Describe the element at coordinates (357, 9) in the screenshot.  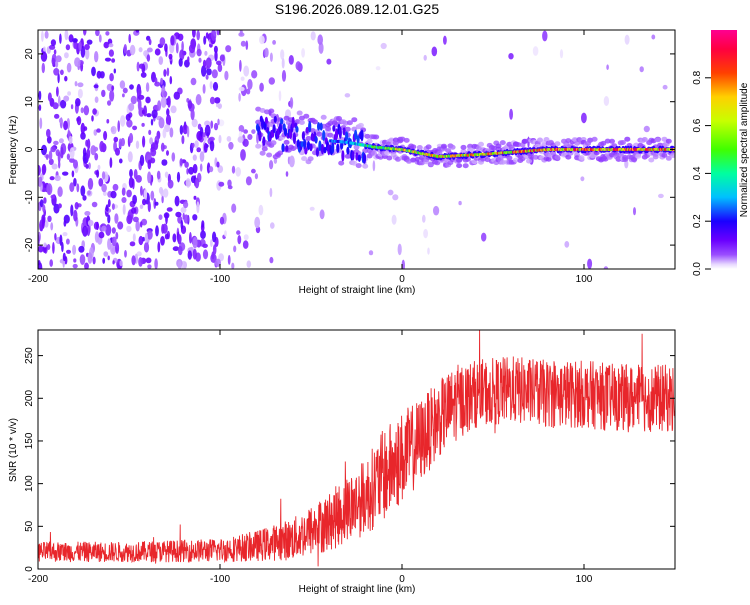
I see `figure-title: S196.2026.089.12.01.G25` at that location.